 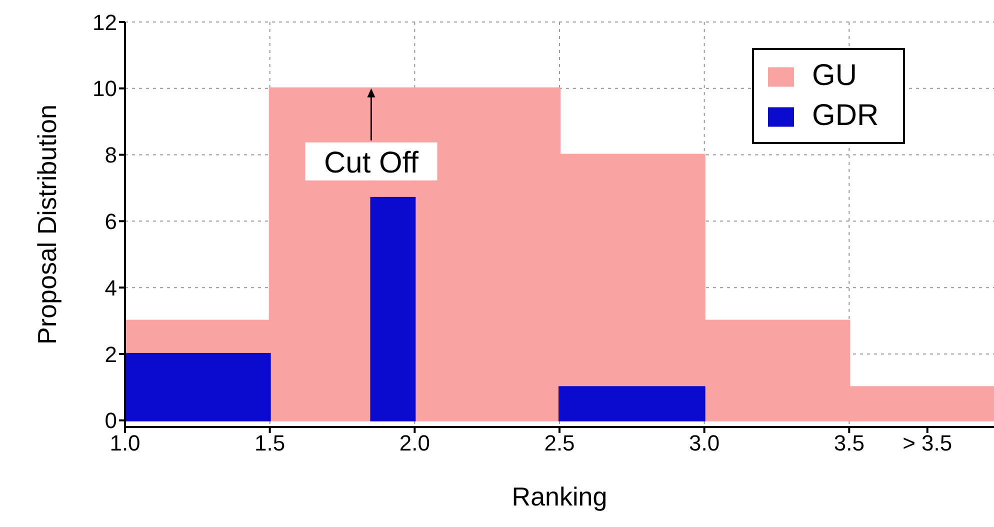 I want to click on y-tick-label: 4, so click(x=110, y=287).